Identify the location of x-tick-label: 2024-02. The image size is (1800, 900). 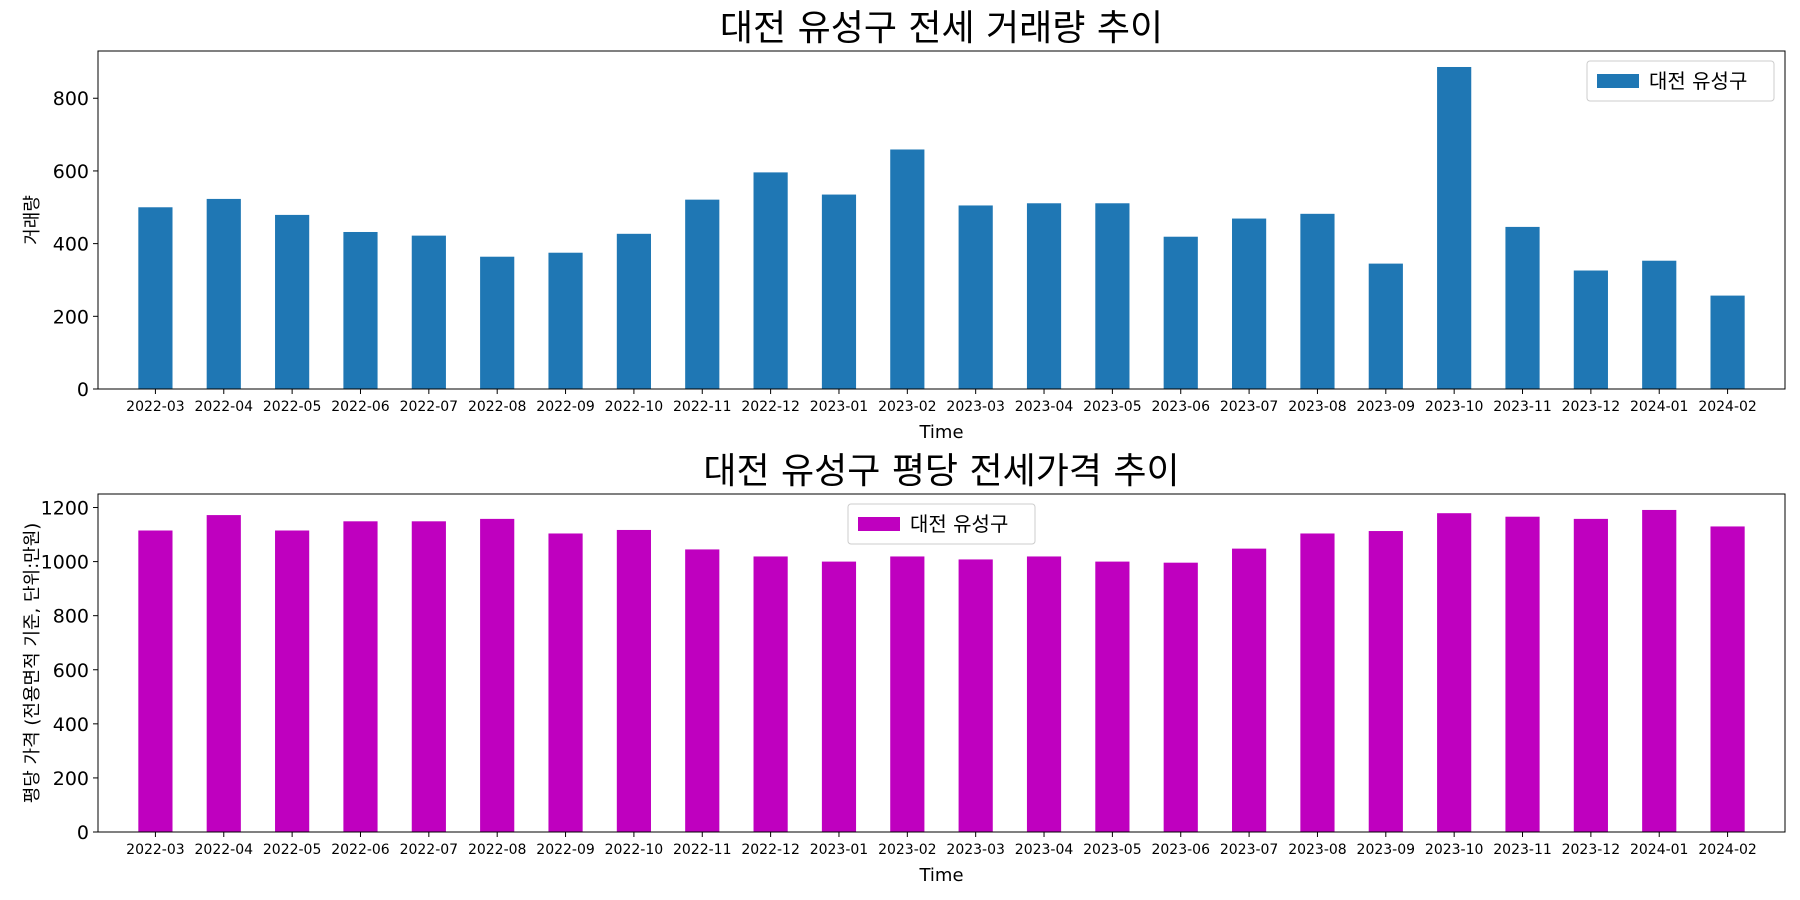
(1727, 850).